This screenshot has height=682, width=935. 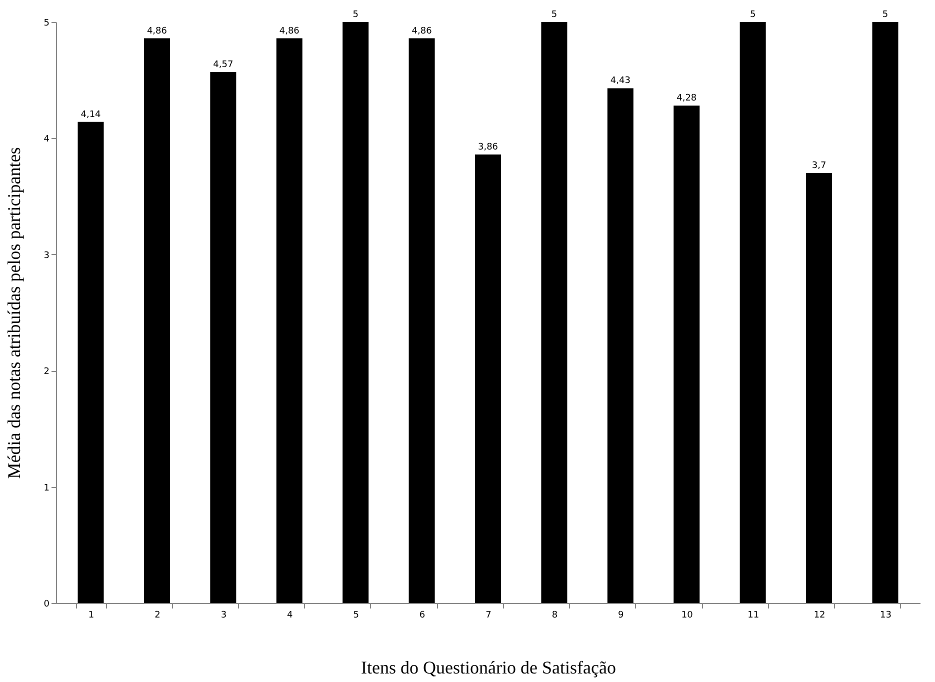 What do you see at coordinates (223, 65) in the screenshot?
I see `data-label: 4,57` at bounding box center [223, 65].